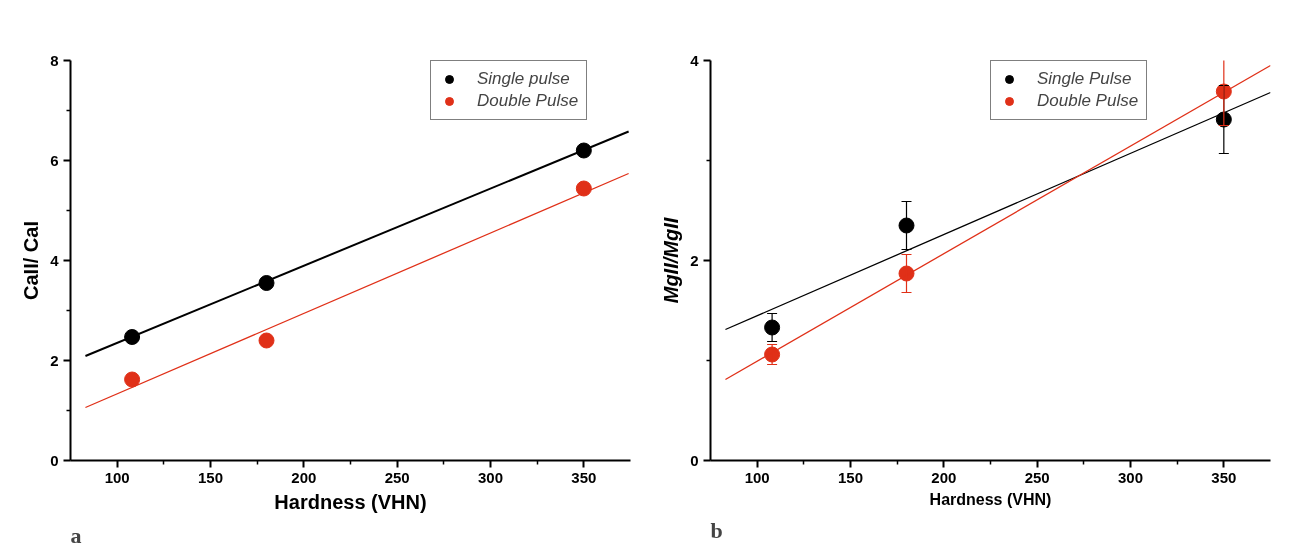 The width and height of the screenshot is (1307, 558). I want to click on y-axis-title: CaII/ CaI, so click(31, 260).